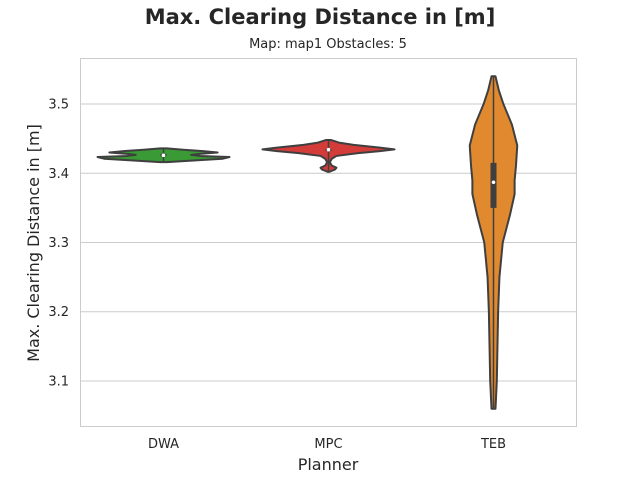 The image size is (640, 480). I want to click on y-tick-label: 3.1, so click(58, 381).